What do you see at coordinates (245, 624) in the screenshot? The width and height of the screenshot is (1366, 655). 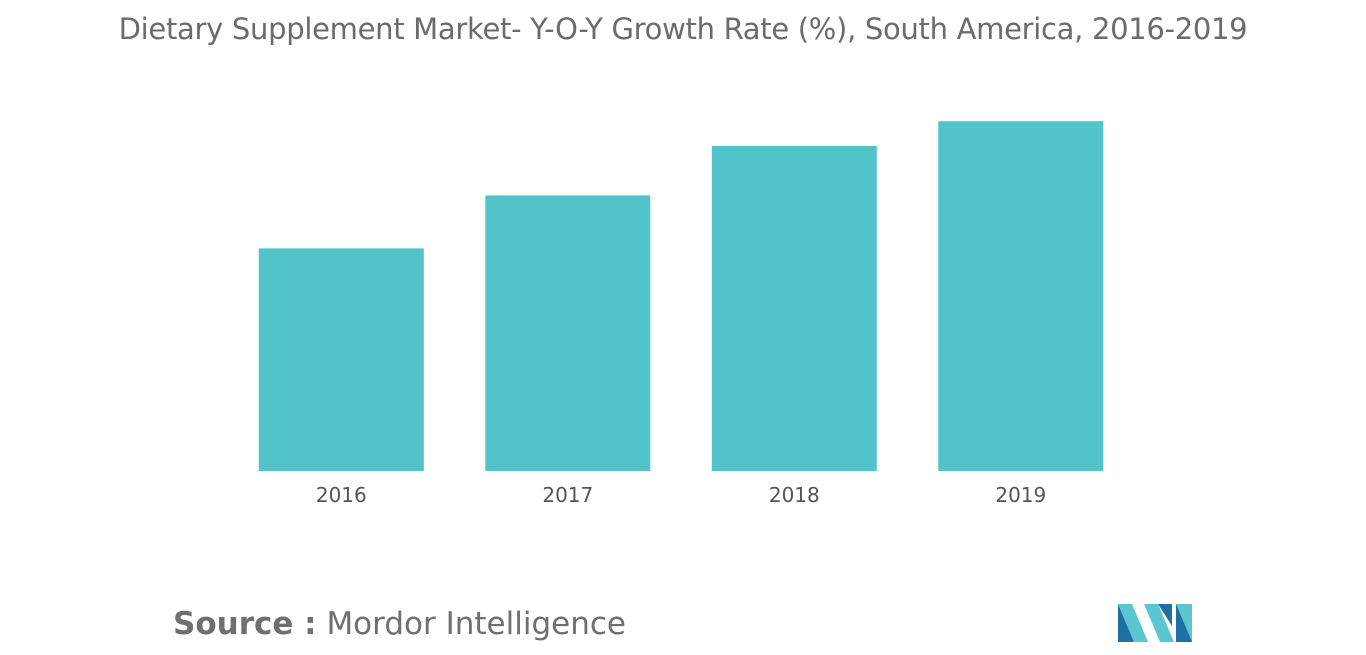 I see `source-prefix: Source :` at bounding box center [245, 624].